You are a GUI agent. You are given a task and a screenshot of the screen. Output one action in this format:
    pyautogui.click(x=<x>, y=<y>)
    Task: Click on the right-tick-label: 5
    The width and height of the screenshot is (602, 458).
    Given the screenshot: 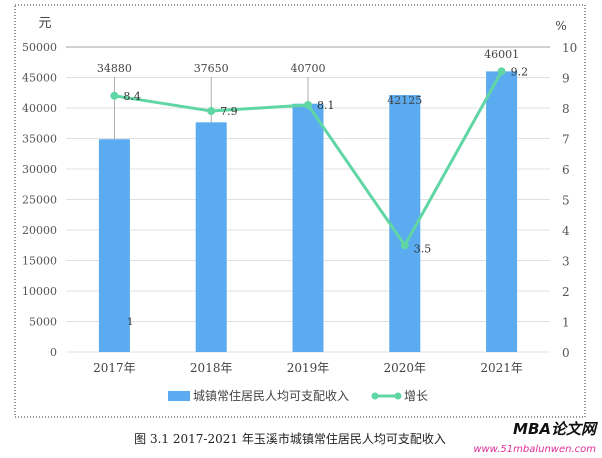 What is the action you would take?
    pyautogui.click(x=566, y=201)
    